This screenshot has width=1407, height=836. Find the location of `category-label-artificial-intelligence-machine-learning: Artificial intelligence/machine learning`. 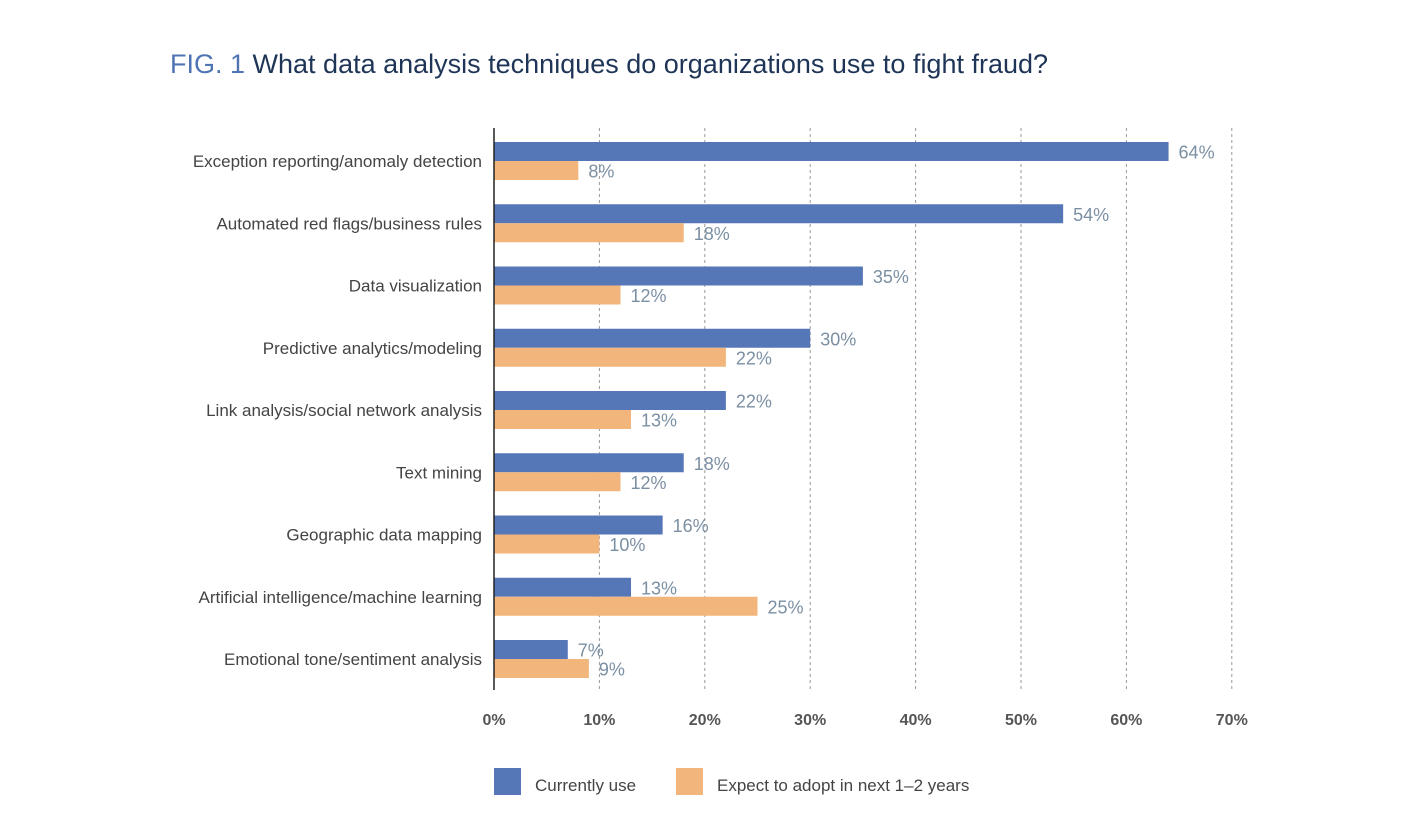

category-label-artificial-intelligence-machine-learning: Artificial intelligence/machine learning is located at coordinates (340, 597).